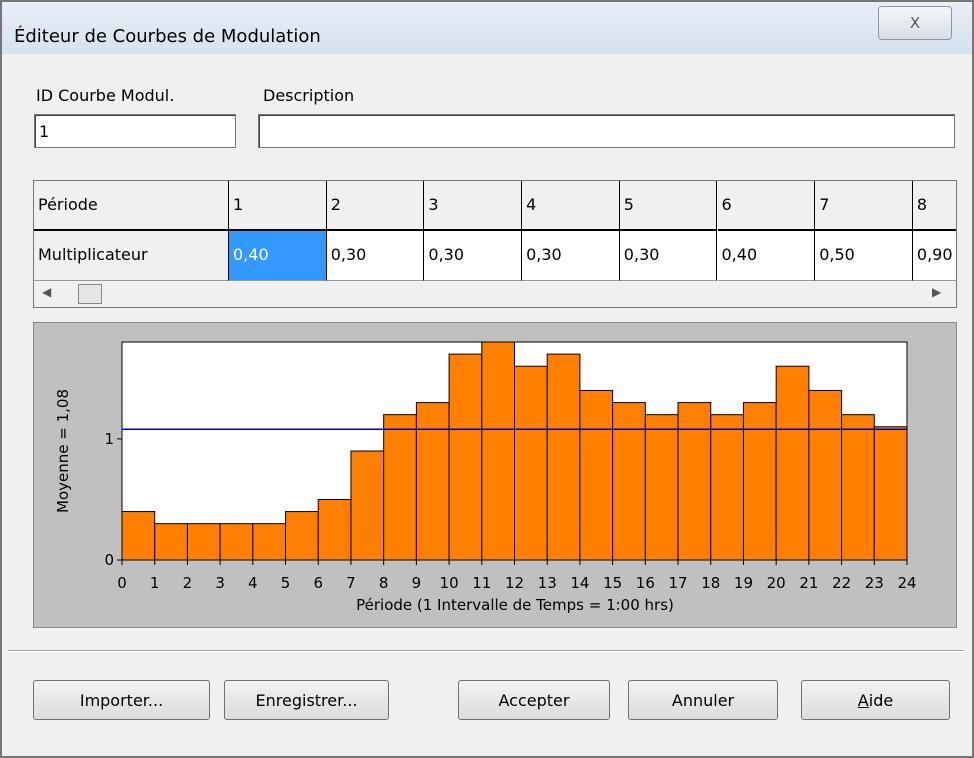 The width and height of the screenshot is (974, 758). I want to click on x-tick-label: 20, so click(776, 583).